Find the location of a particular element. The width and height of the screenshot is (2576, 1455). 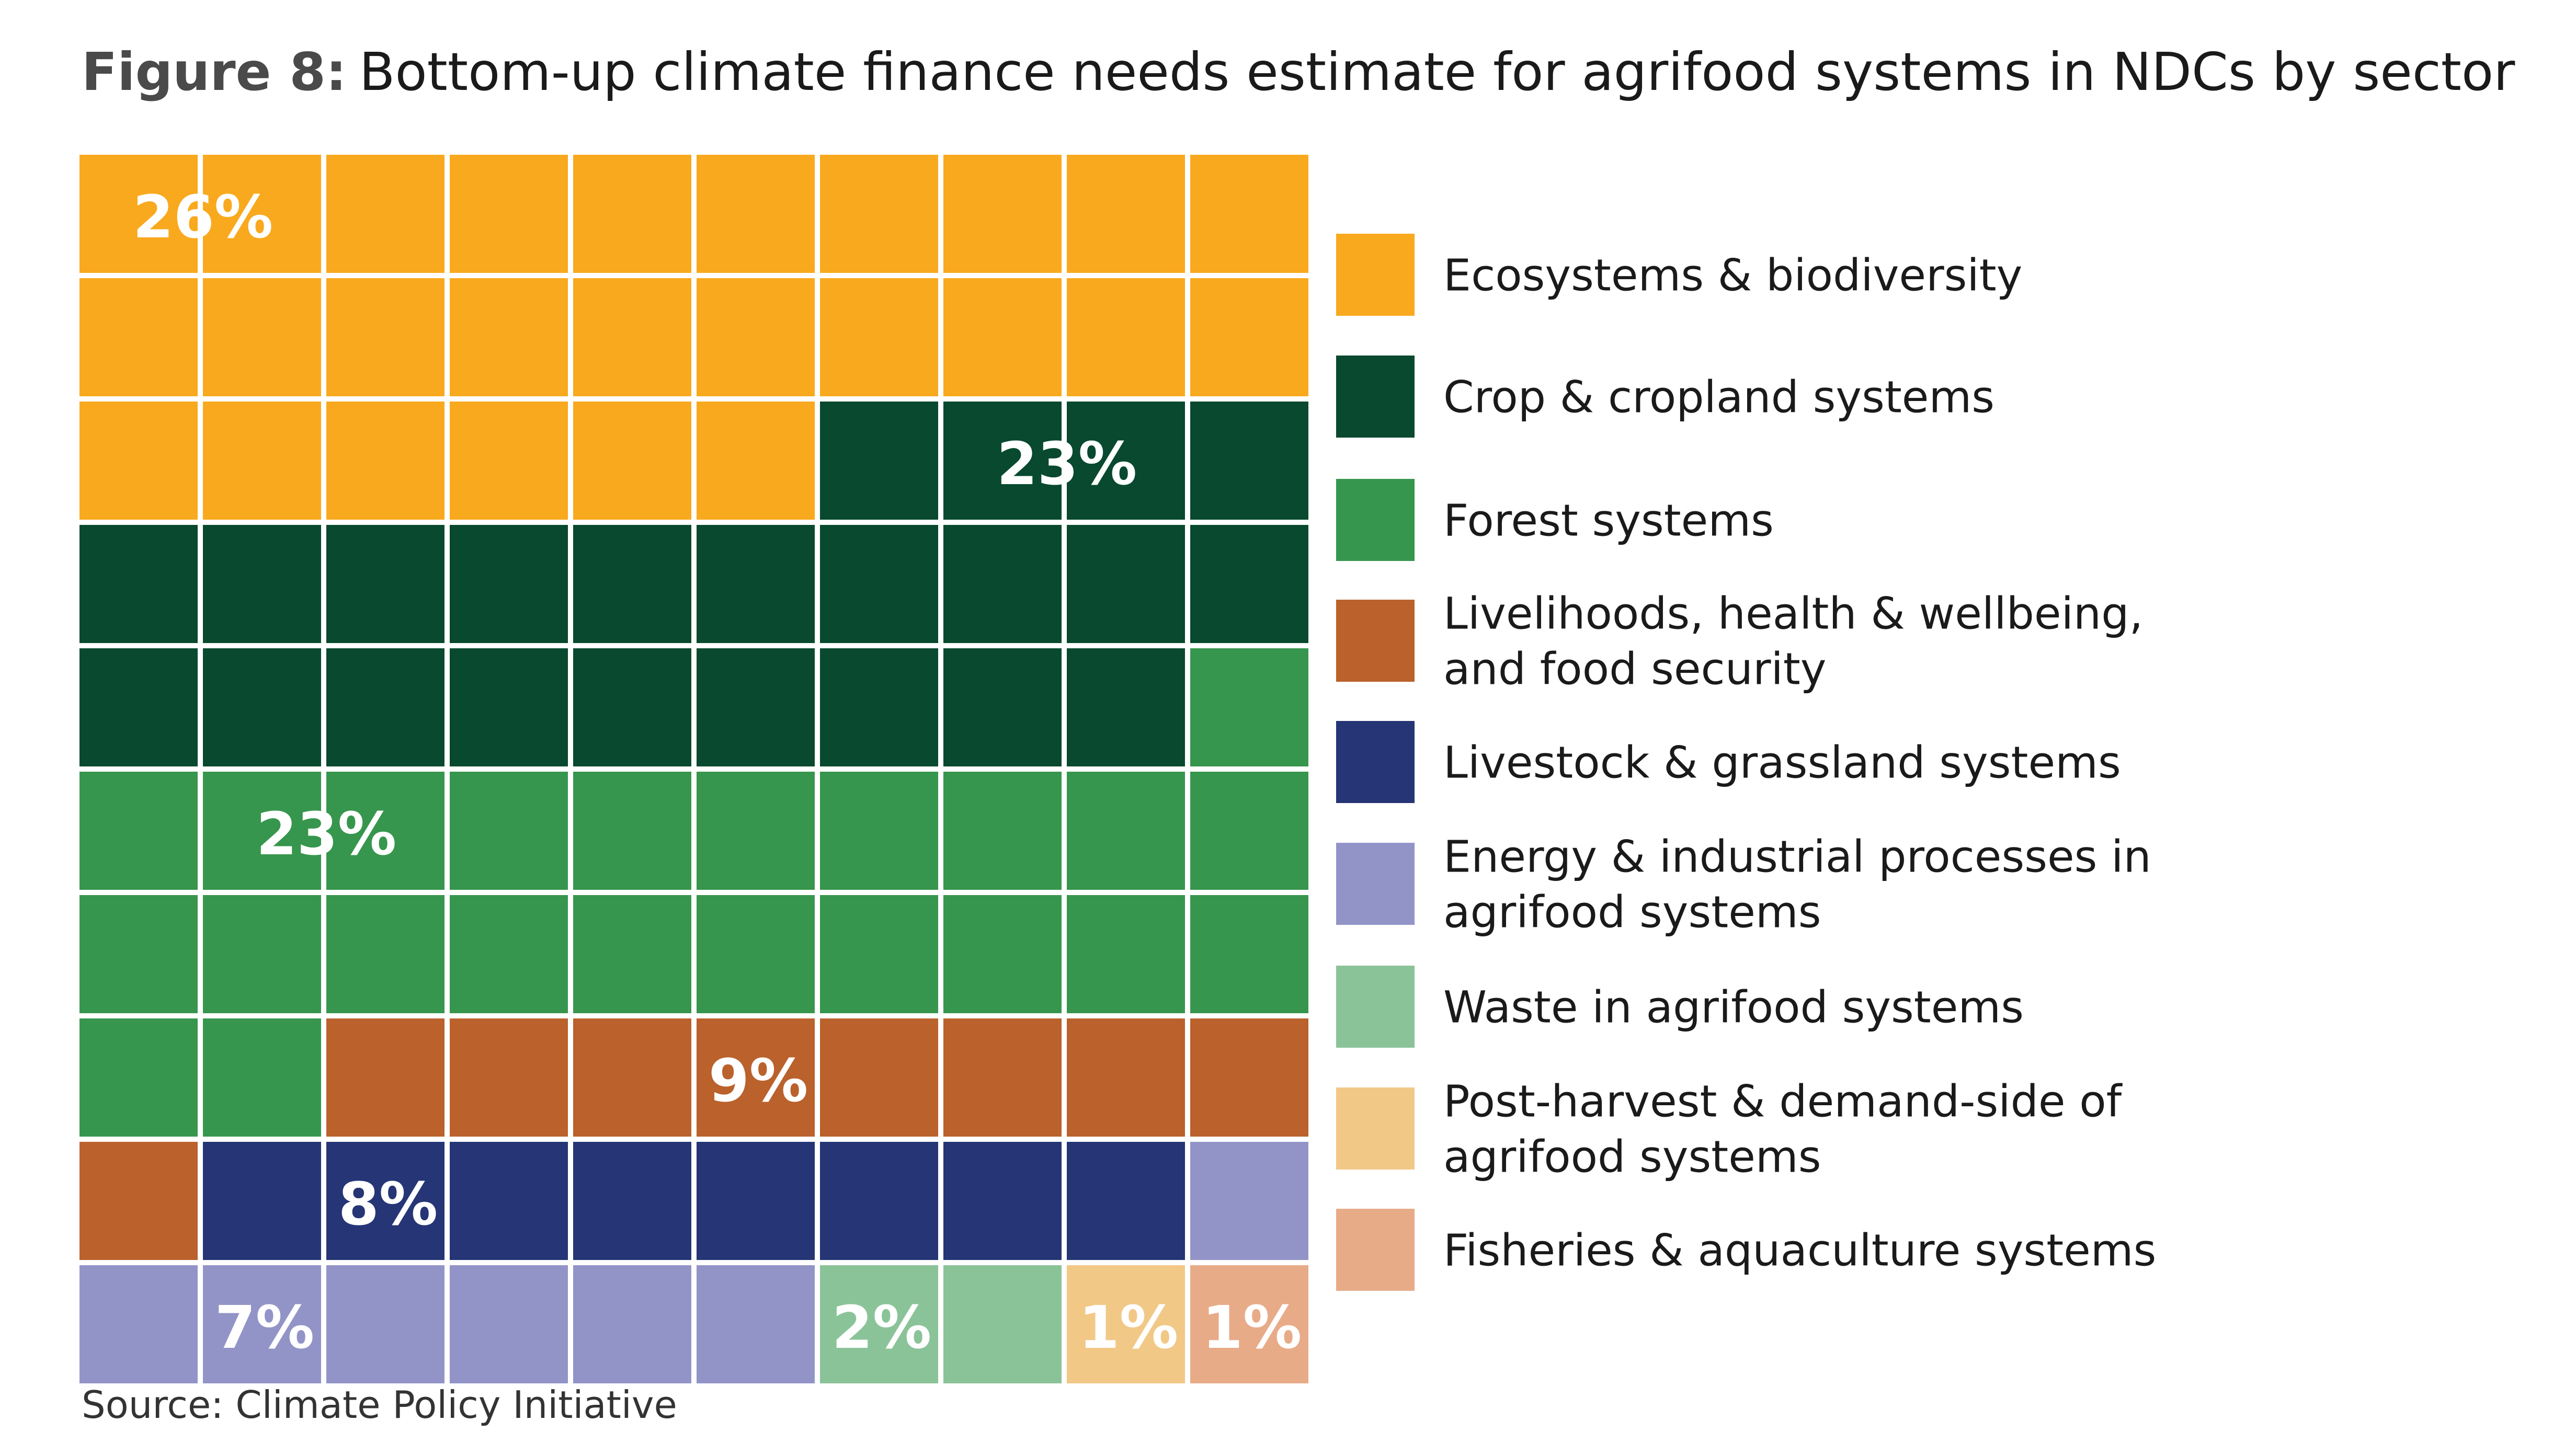

legend-swatch-post-harvest-and-demand-side-of-agrifood-systems is located at coordinates (1376, 1128).